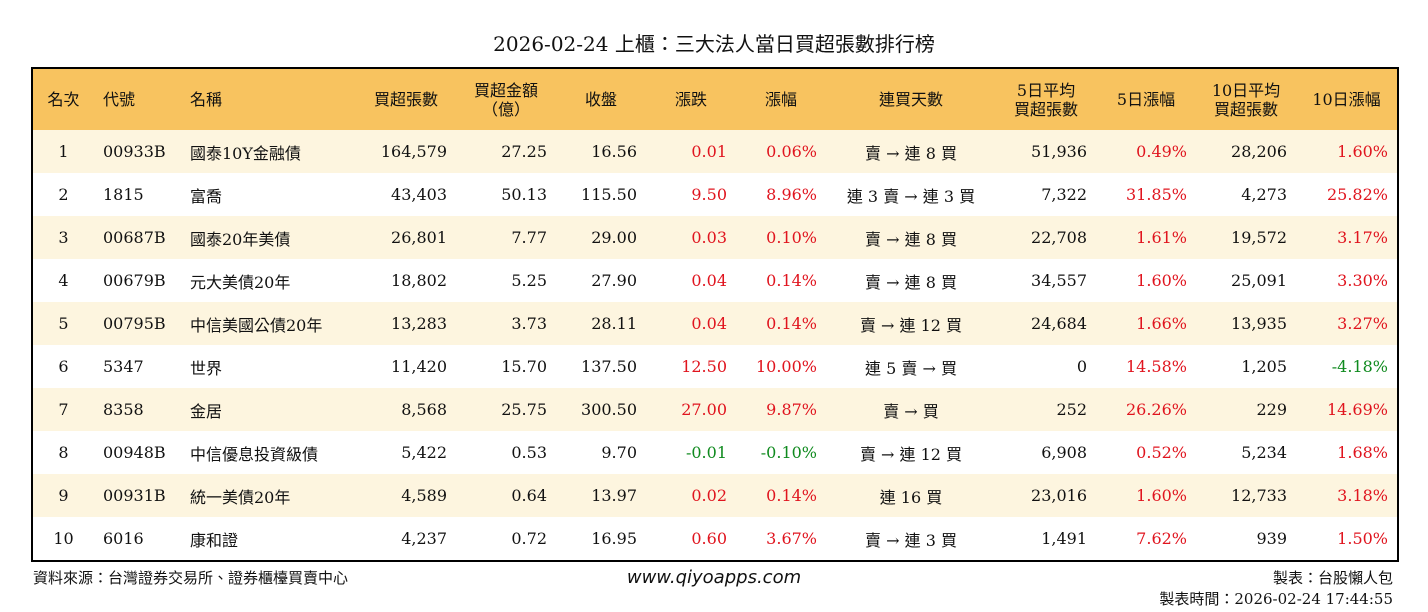 This screenshot has height=612, width=1428. What do you see at coordinates (691, 237) in the screenshot?
I see `table-cell: 0.03` at bounding box center [691, 237].